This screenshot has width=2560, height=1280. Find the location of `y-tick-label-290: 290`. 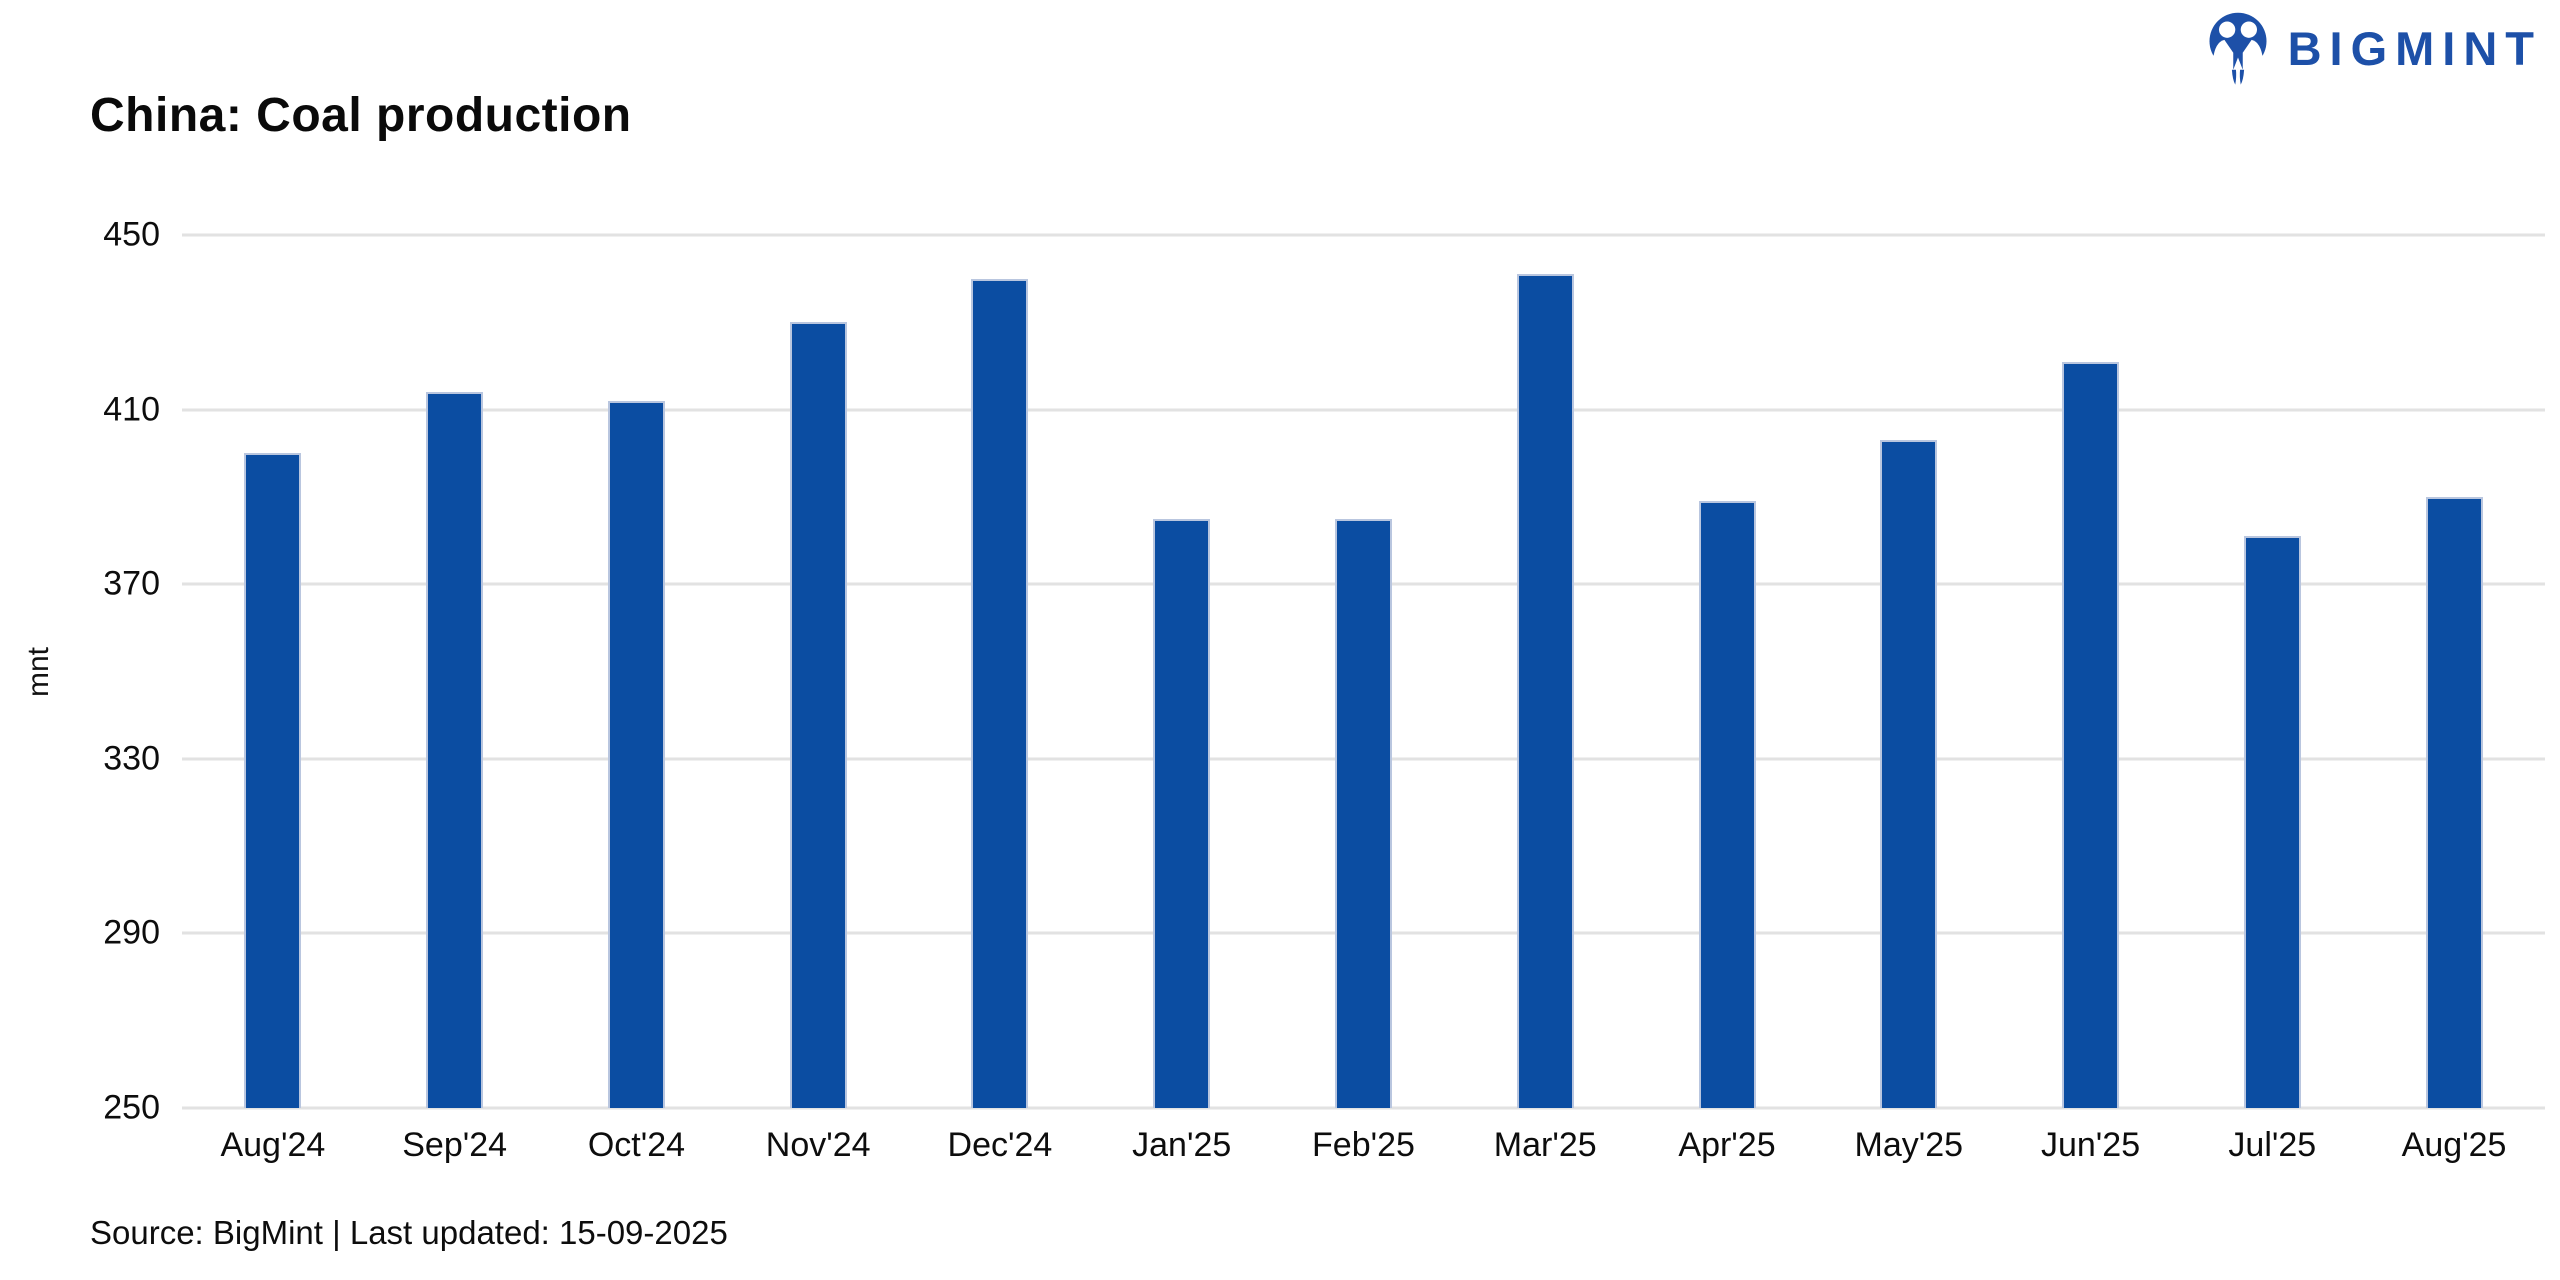

y-tick-label-290: 290 is located at coordinates (131, 932).